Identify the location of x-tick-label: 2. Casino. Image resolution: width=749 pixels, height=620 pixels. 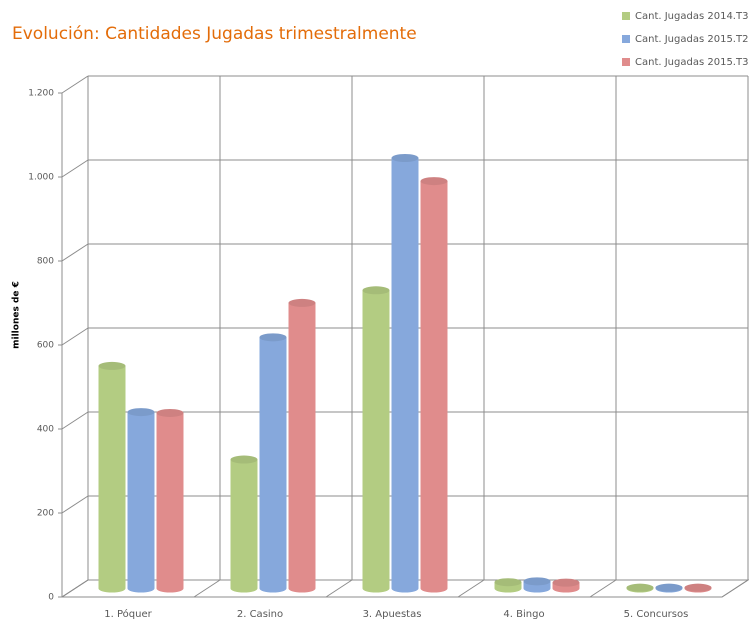
(260, 614).